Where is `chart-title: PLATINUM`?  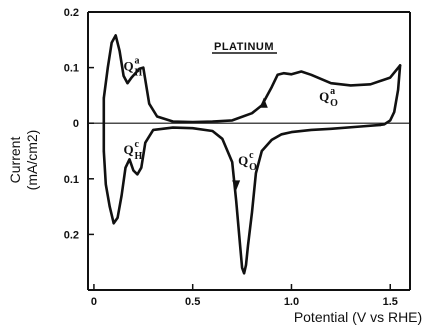 chart-title: PLATINUM is located at coordinates (244, 47).